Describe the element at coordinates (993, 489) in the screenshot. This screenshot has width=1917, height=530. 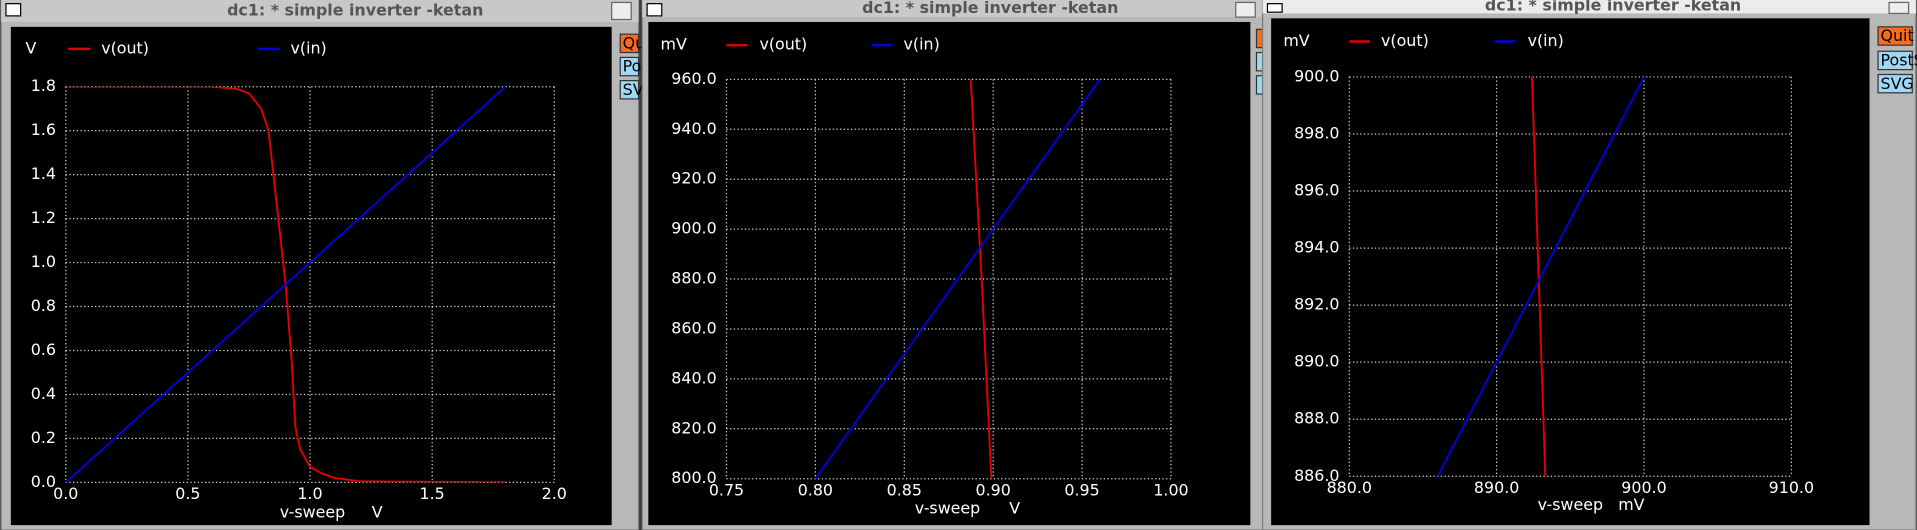
I see `x-tick-label: 0.90` at that location.